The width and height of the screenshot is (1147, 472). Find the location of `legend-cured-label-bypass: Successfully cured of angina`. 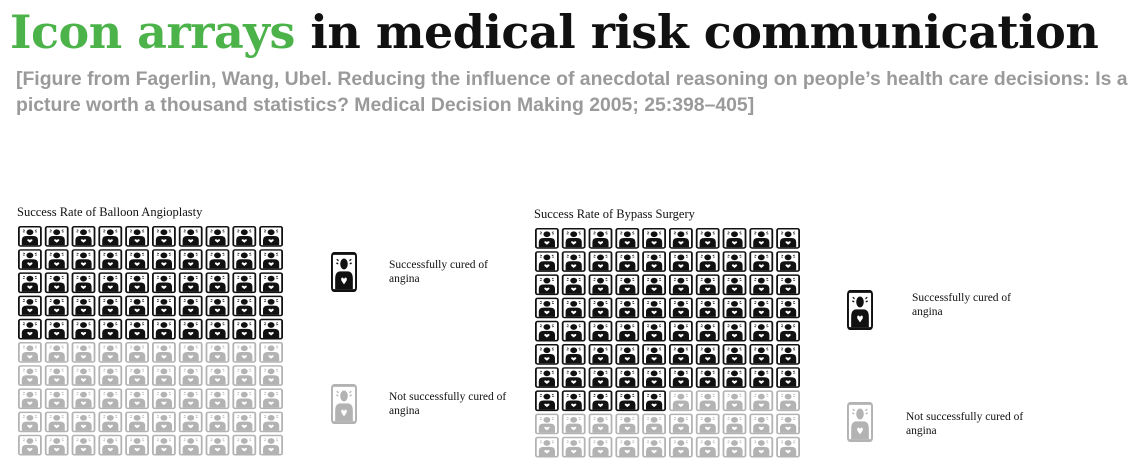

legend-cured-label-bypass: Successfully cured of angina is located at coordinates (961, 305).